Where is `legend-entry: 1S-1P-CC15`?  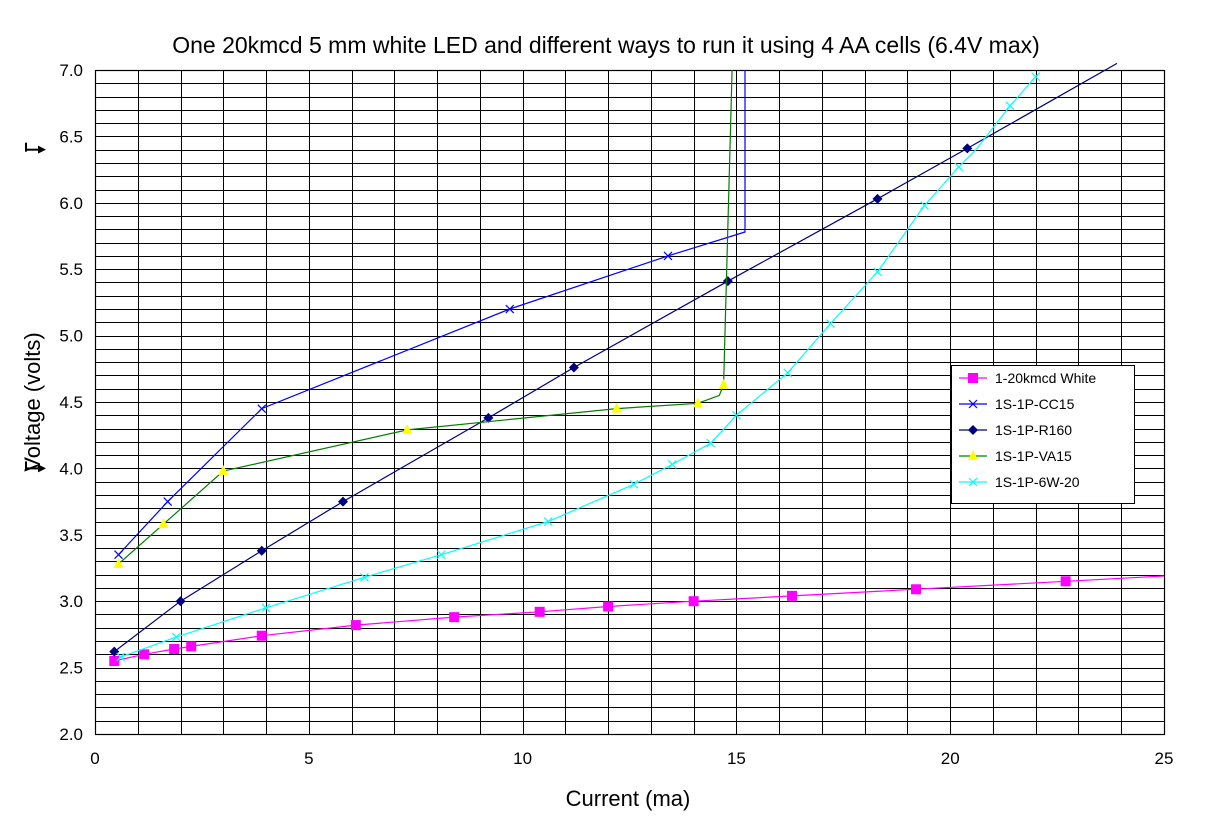 legend-entry: 1S-1P-CC15 is located at coordinates (1017, 404).